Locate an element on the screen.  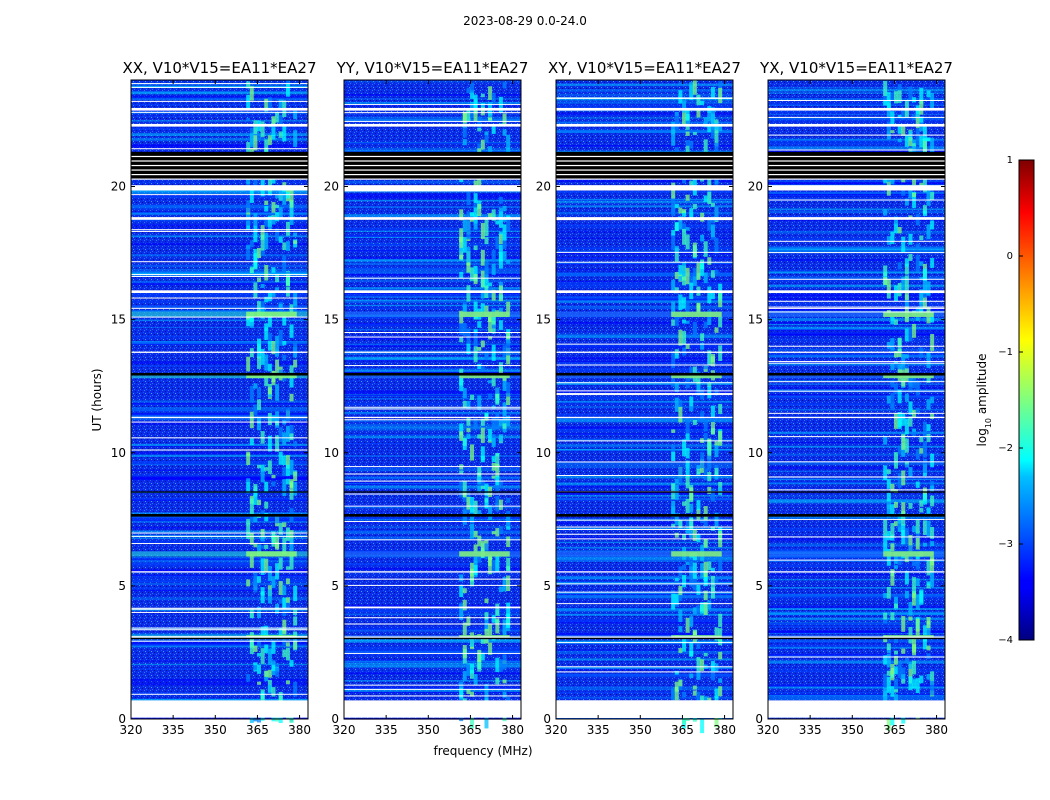
y-tick-label: 10 is located at coordinates (331, 453).